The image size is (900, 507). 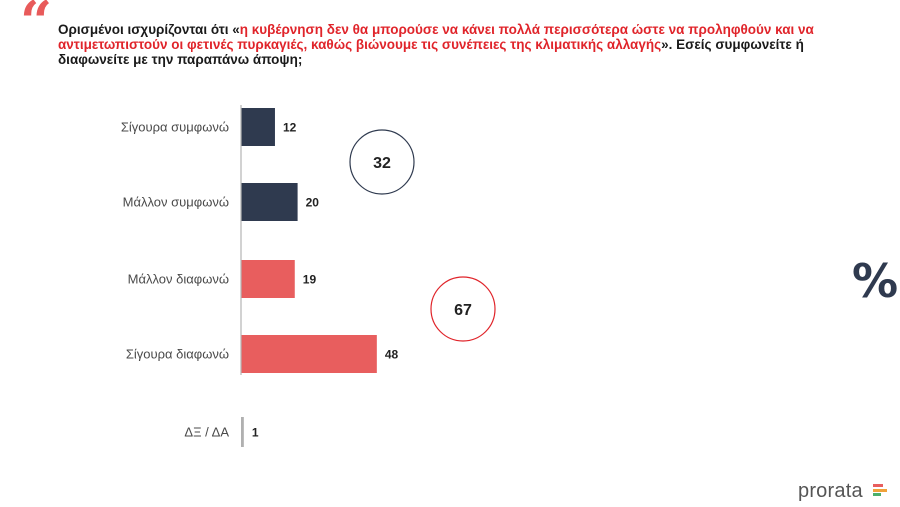 I want to click on value-label: 19, so click(x=310, y=280).